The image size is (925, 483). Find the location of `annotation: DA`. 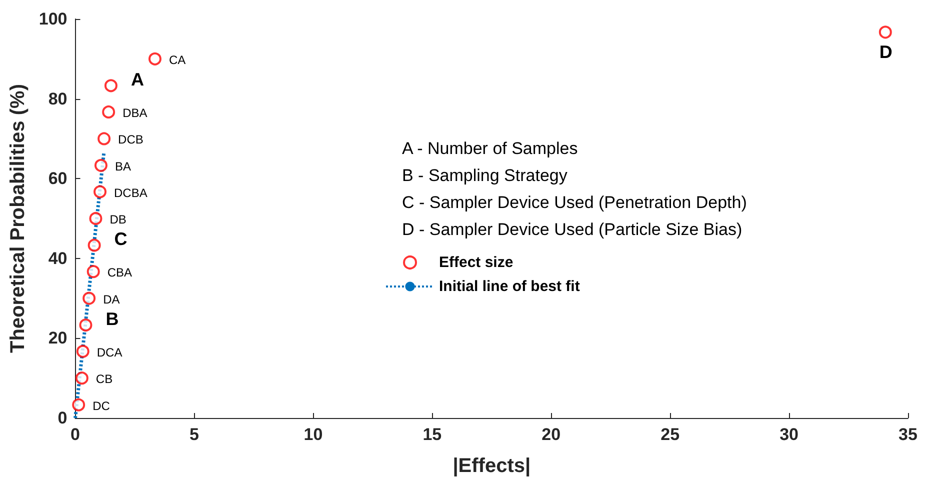

annotation: DA is located at coordinates (111, 299).